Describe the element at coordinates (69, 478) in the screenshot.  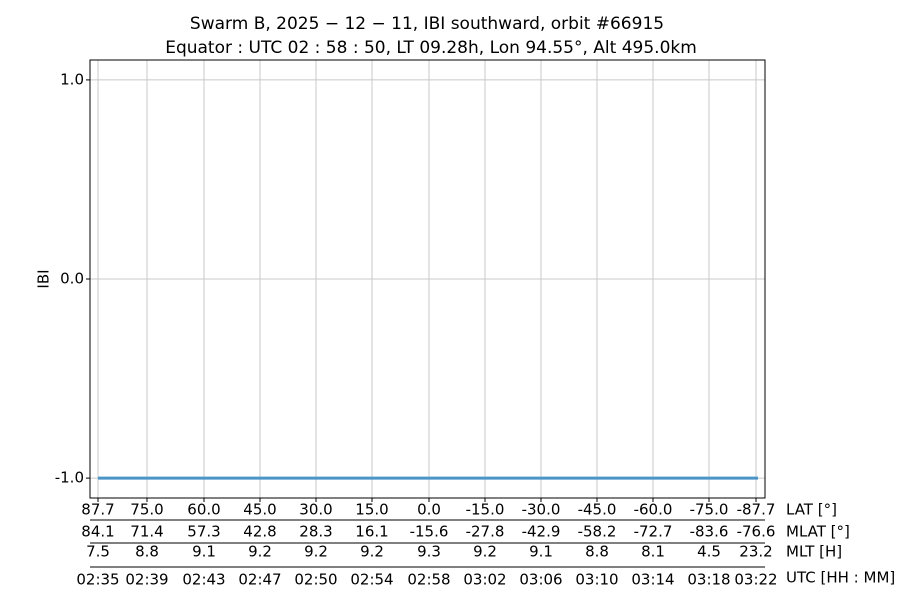
I see `y-tick-label: -1.0` at that location.